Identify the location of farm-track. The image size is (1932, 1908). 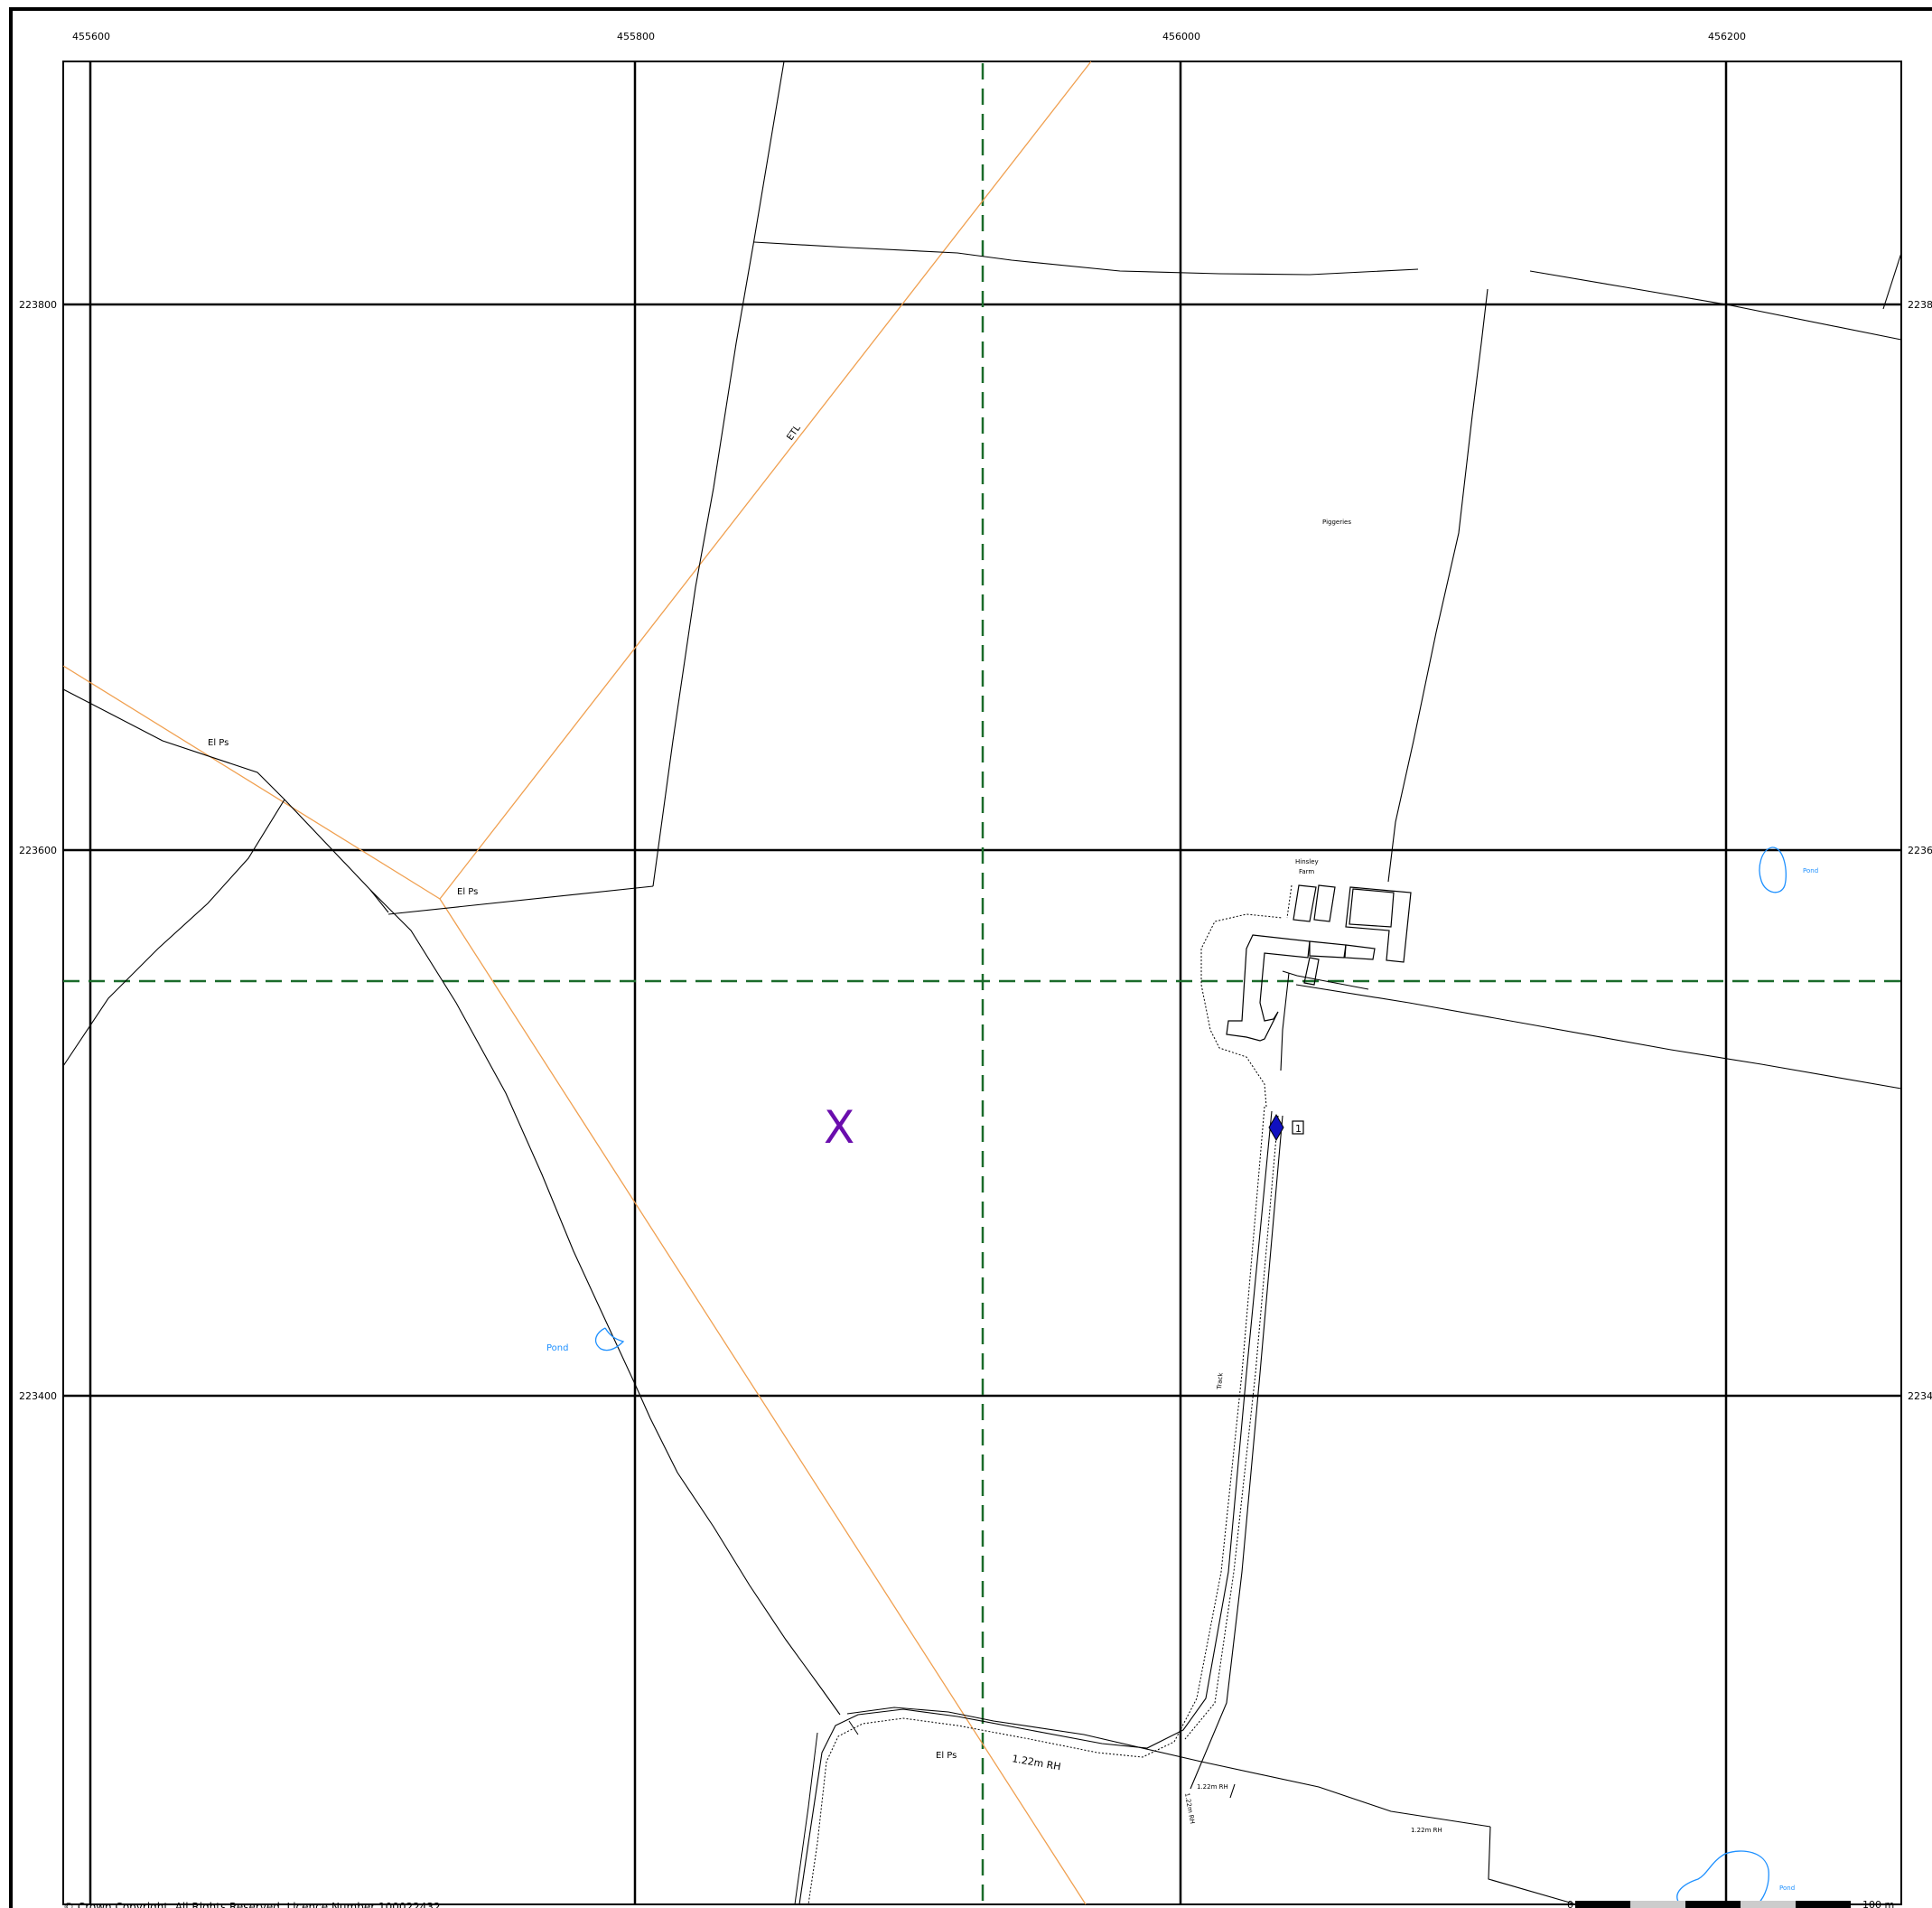
(1038, 1507).